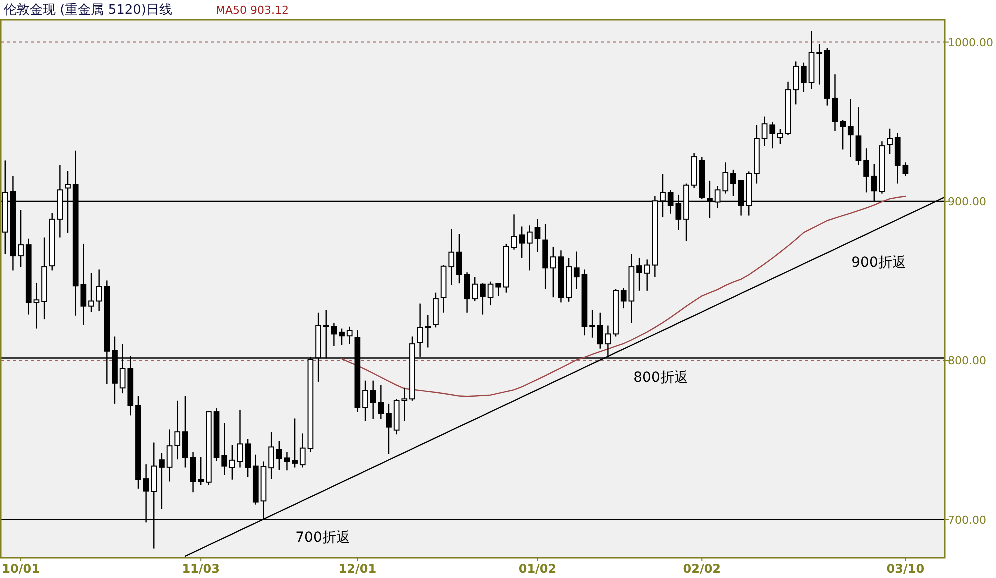  Describe the element at coordinates (967, 201) in the screenshot. I see `y-tick-label: 900.00` at that location.